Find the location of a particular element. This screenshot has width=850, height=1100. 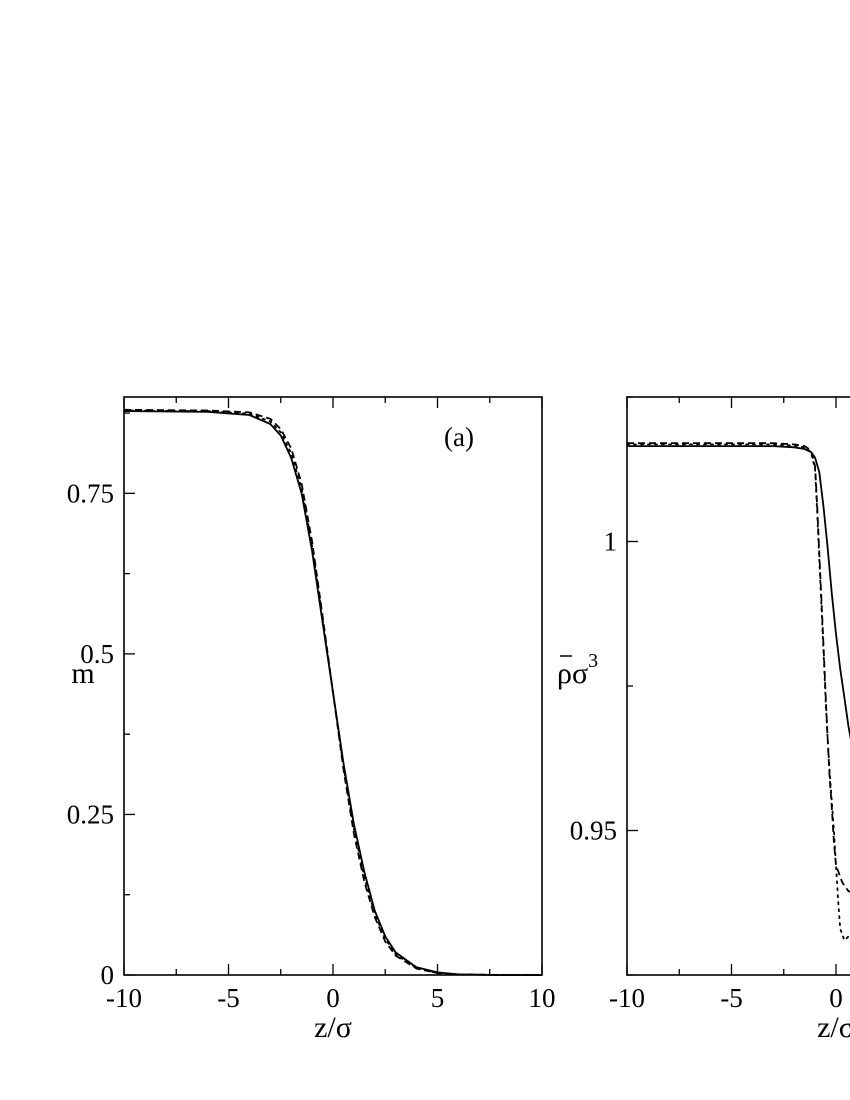

panel-label-a: (a) is located at coordinates (459, 437).